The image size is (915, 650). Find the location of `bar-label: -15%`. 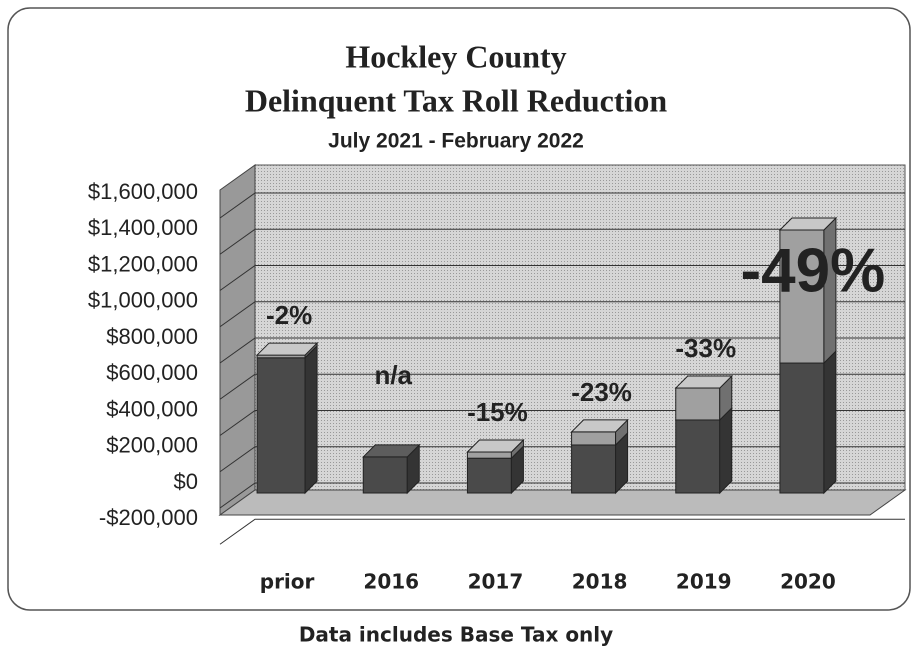

bar-label: -15% is located at coordinates (497, 412).